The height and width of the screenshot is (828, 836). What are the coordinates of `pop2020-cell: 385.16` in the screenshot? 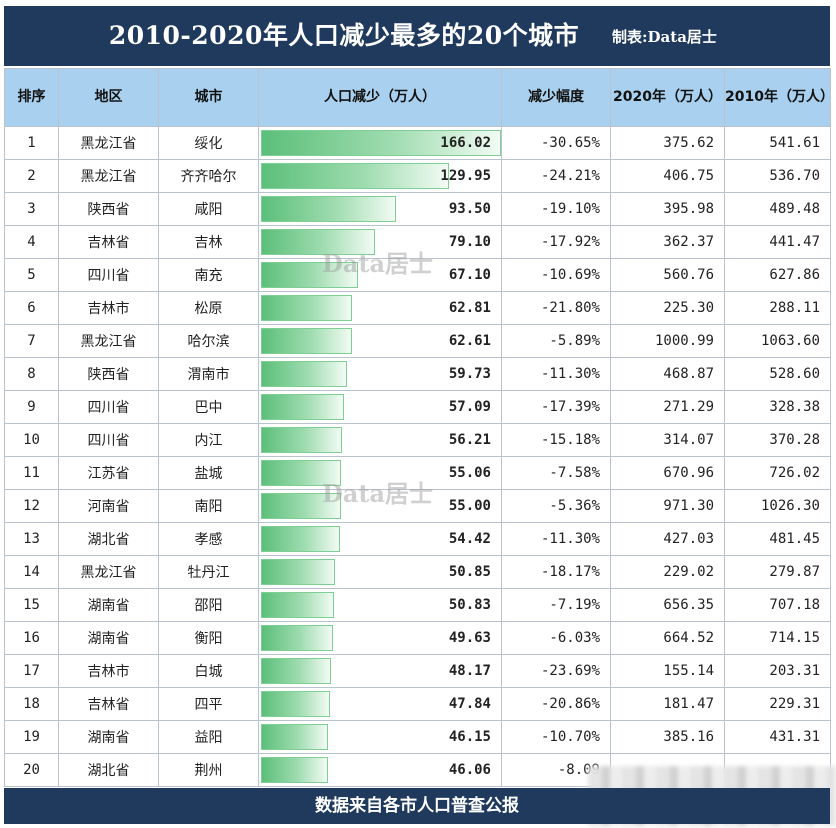 It's located at (667, 737).